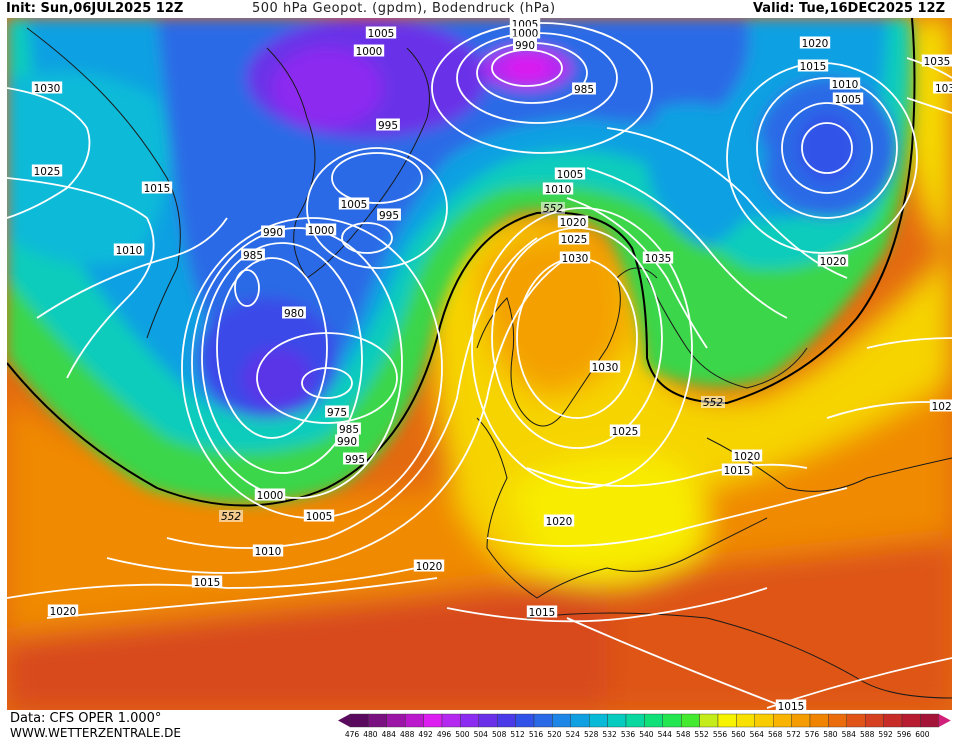 The image size is (959, 741). What do you see at coordinates (86, 718) in the screenshot?
I see `data-source: Data: CFS OPER 1.000°` at bounding box center [86, 718].